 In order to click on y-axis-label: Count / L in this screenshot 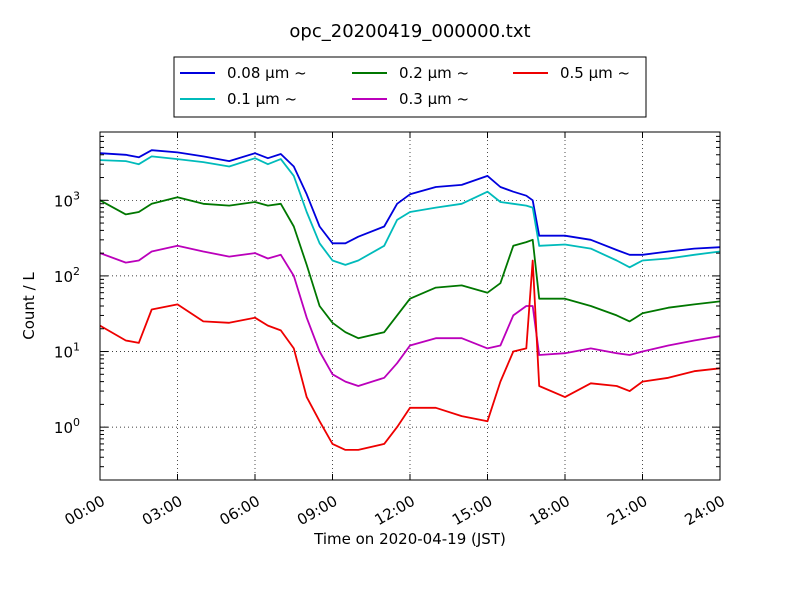, I will do `click(29, 306)`.